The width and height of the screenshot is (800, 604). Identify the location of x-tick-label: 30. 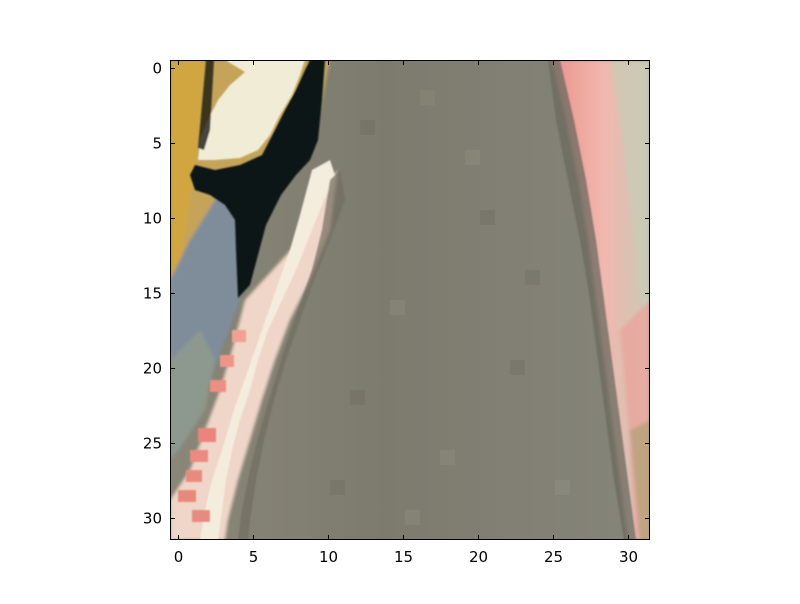
(628, 557).